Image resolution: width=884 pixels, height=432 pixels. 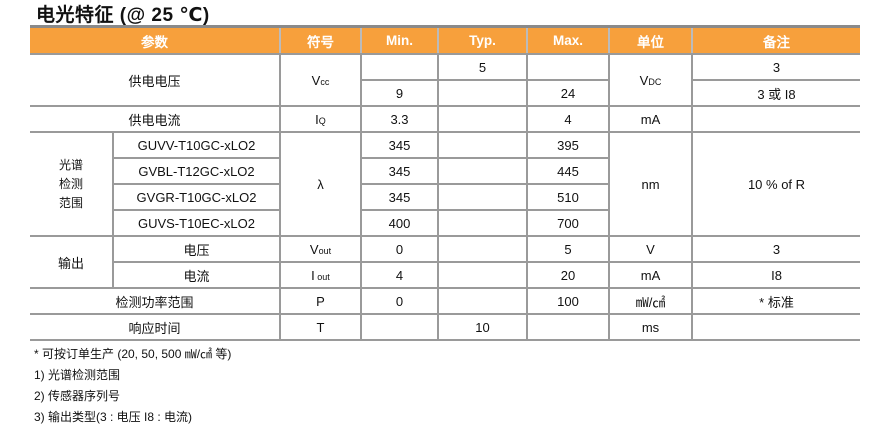 I want to click on table-row: 响应时间 T 10 ms, so click(x=445, y=327).